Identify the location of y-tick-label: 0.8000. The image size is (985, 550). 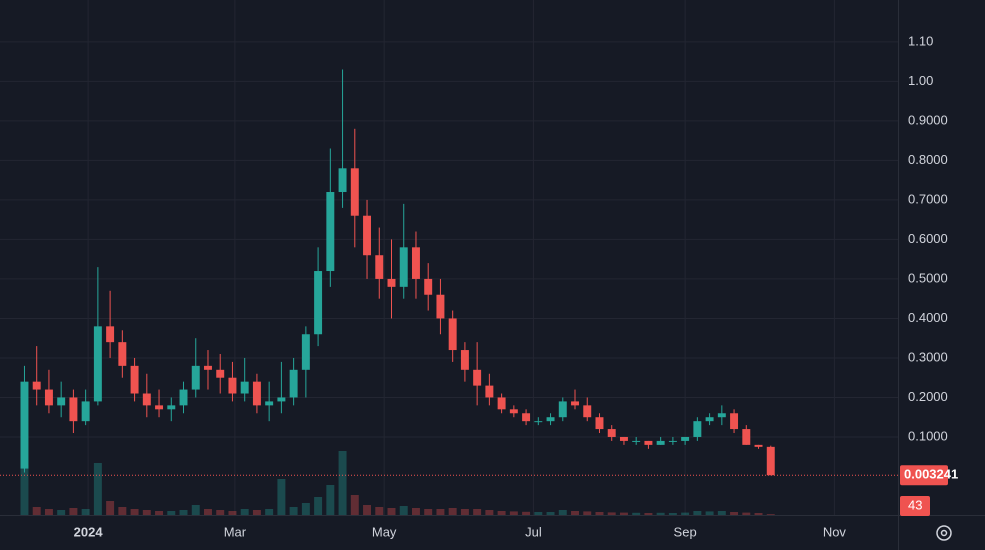
(928, 159).